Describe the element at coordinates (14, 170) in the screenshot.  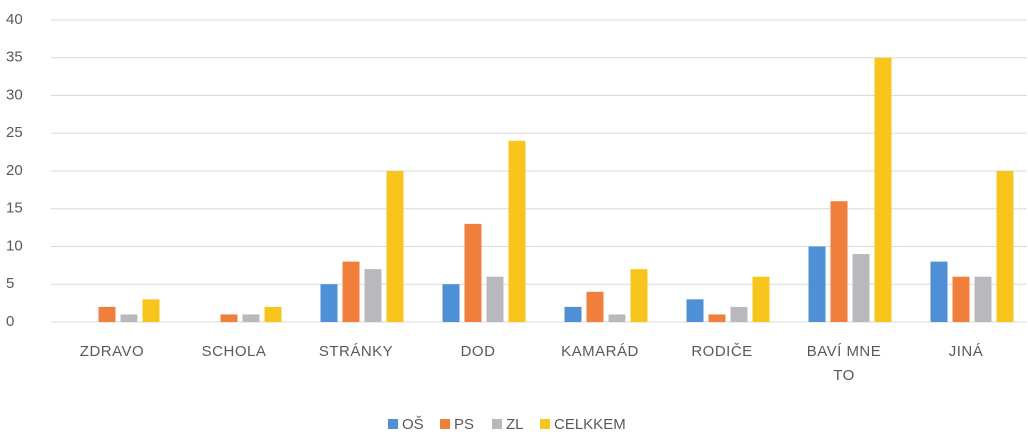
I see `y-tick-label: 20` at that location.